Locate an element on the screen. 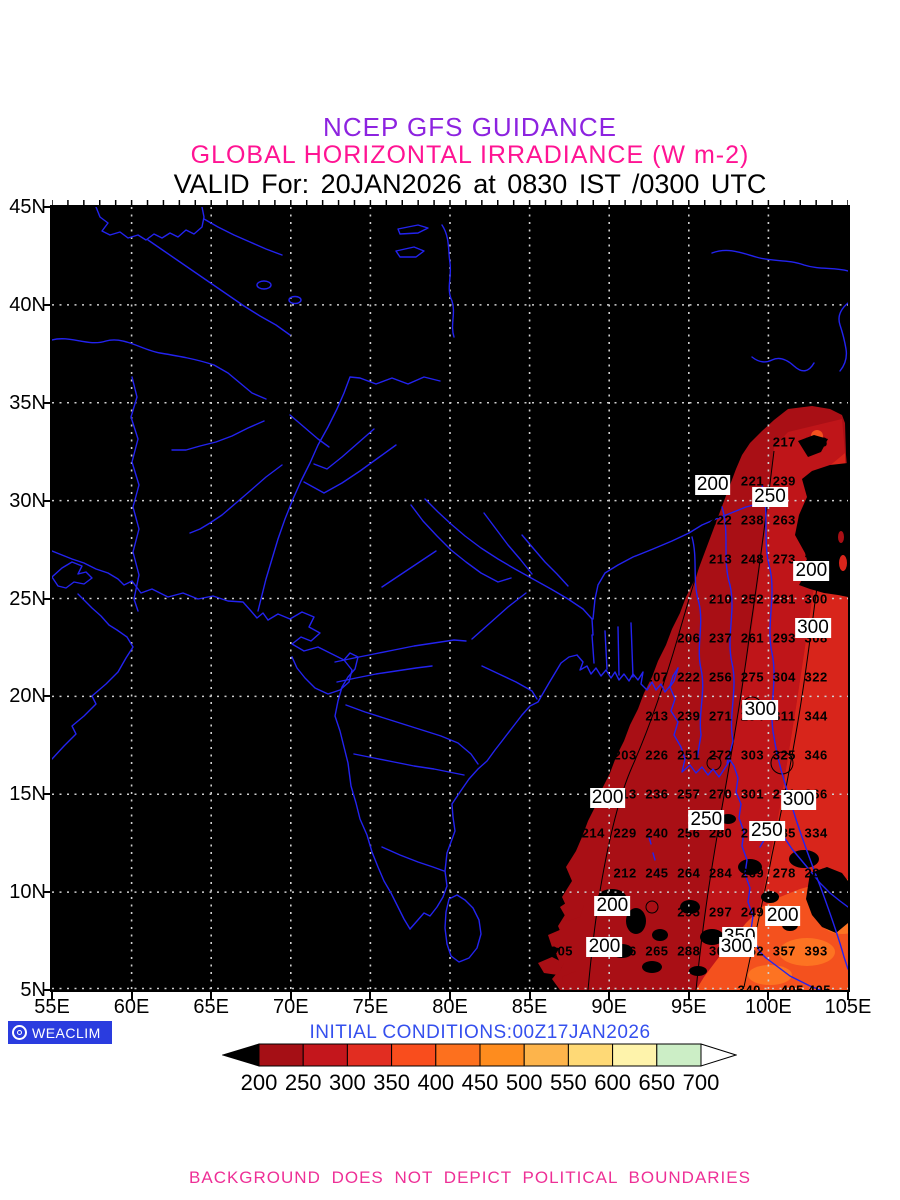 This screenshot has height=1200, width=900. grid-value: 205 is located at coordinates (561, 951).